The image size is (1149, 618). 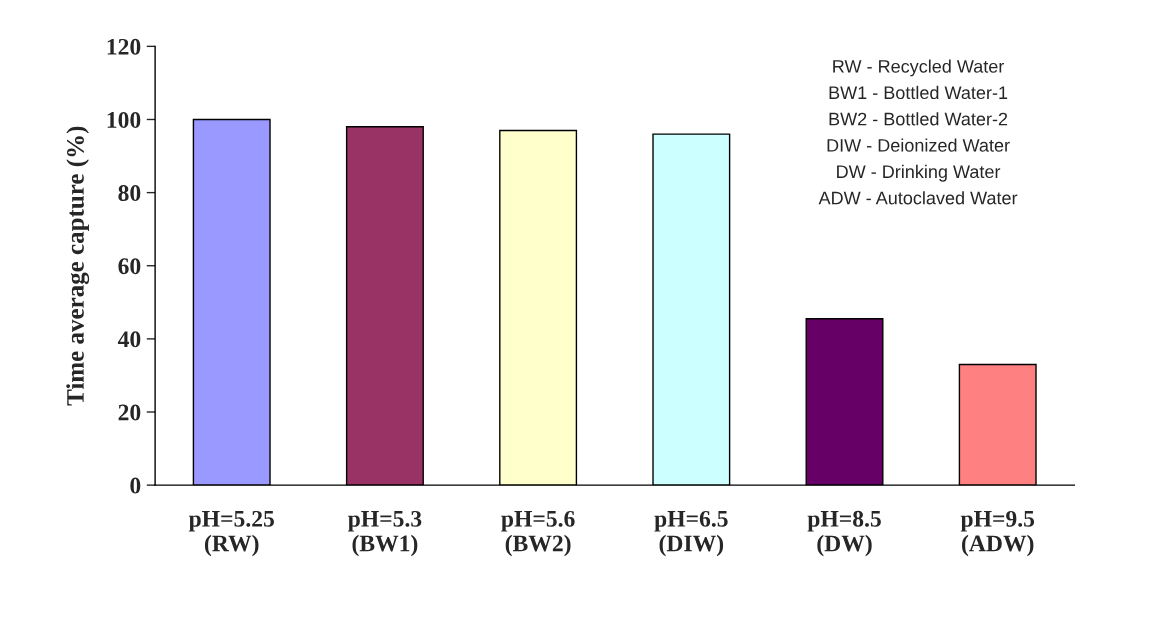 I want to click on annotation: BW1 - Bottled Water-1, so click(x=918, y=92).